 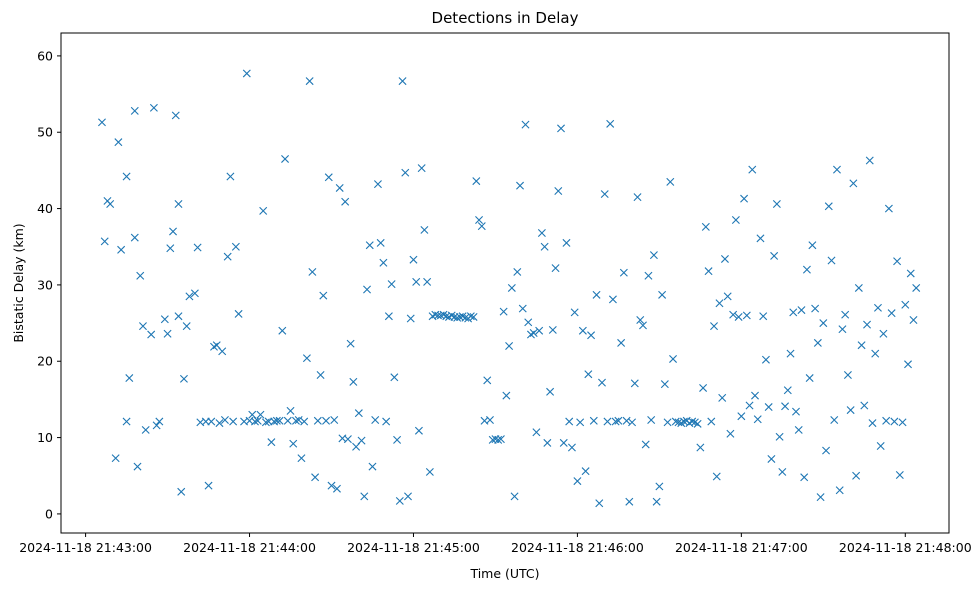 I want to click on y-tick-label: 60, so click(x=45, y=55).